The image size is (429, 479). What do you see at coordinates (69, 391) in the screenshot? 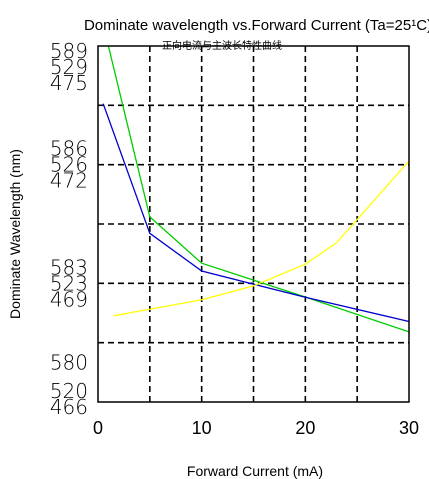
I see `y-tick-label: 520` at bounding box center [69, 391].